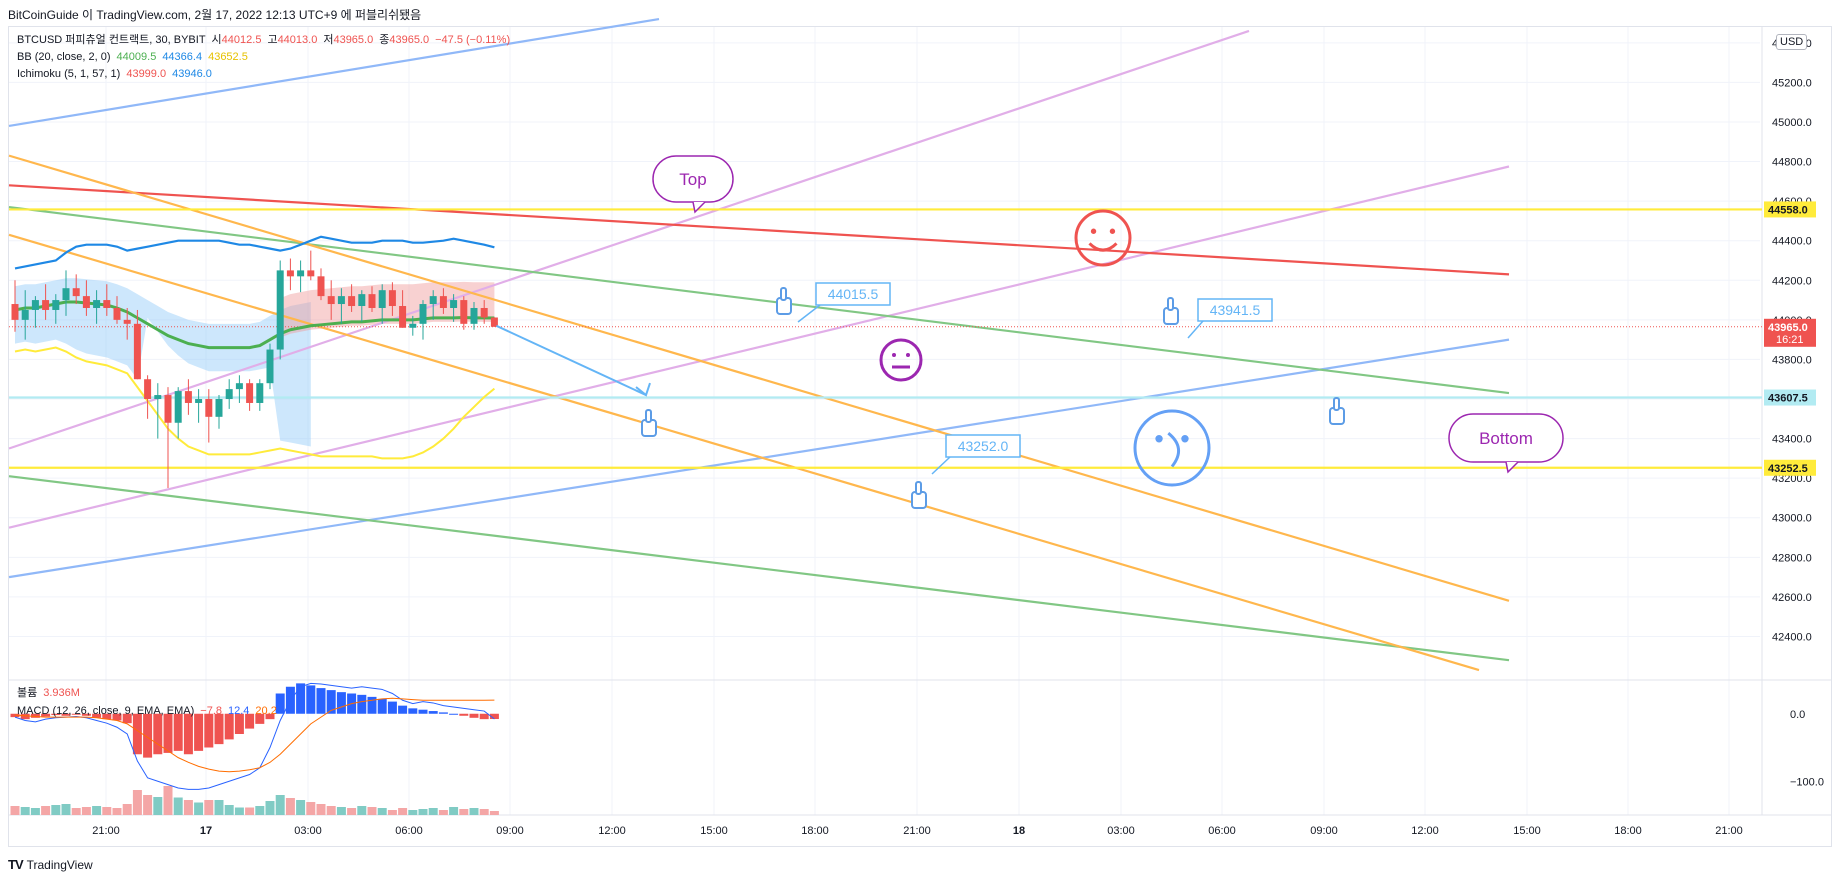  What do you see at coordinates (272, 40) in the screenshot?
I see `legend-h-label: 고` at bounding box center [272, 40].